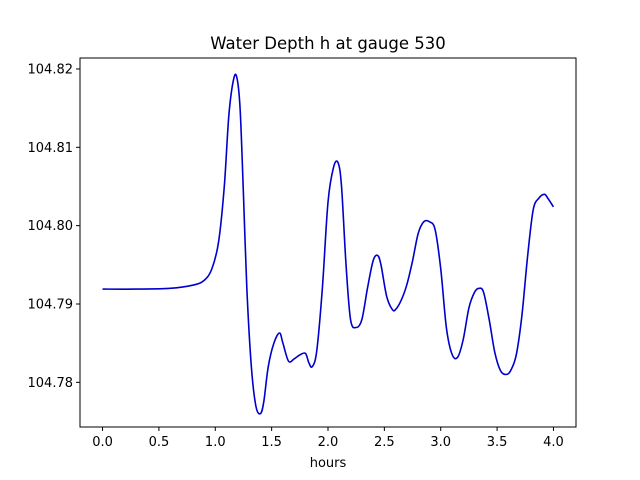 The image size is (640, 480). Describe the element at coordinates (102, 442) in the screenshot. I see `x-tick-label: 0.0` at that location.